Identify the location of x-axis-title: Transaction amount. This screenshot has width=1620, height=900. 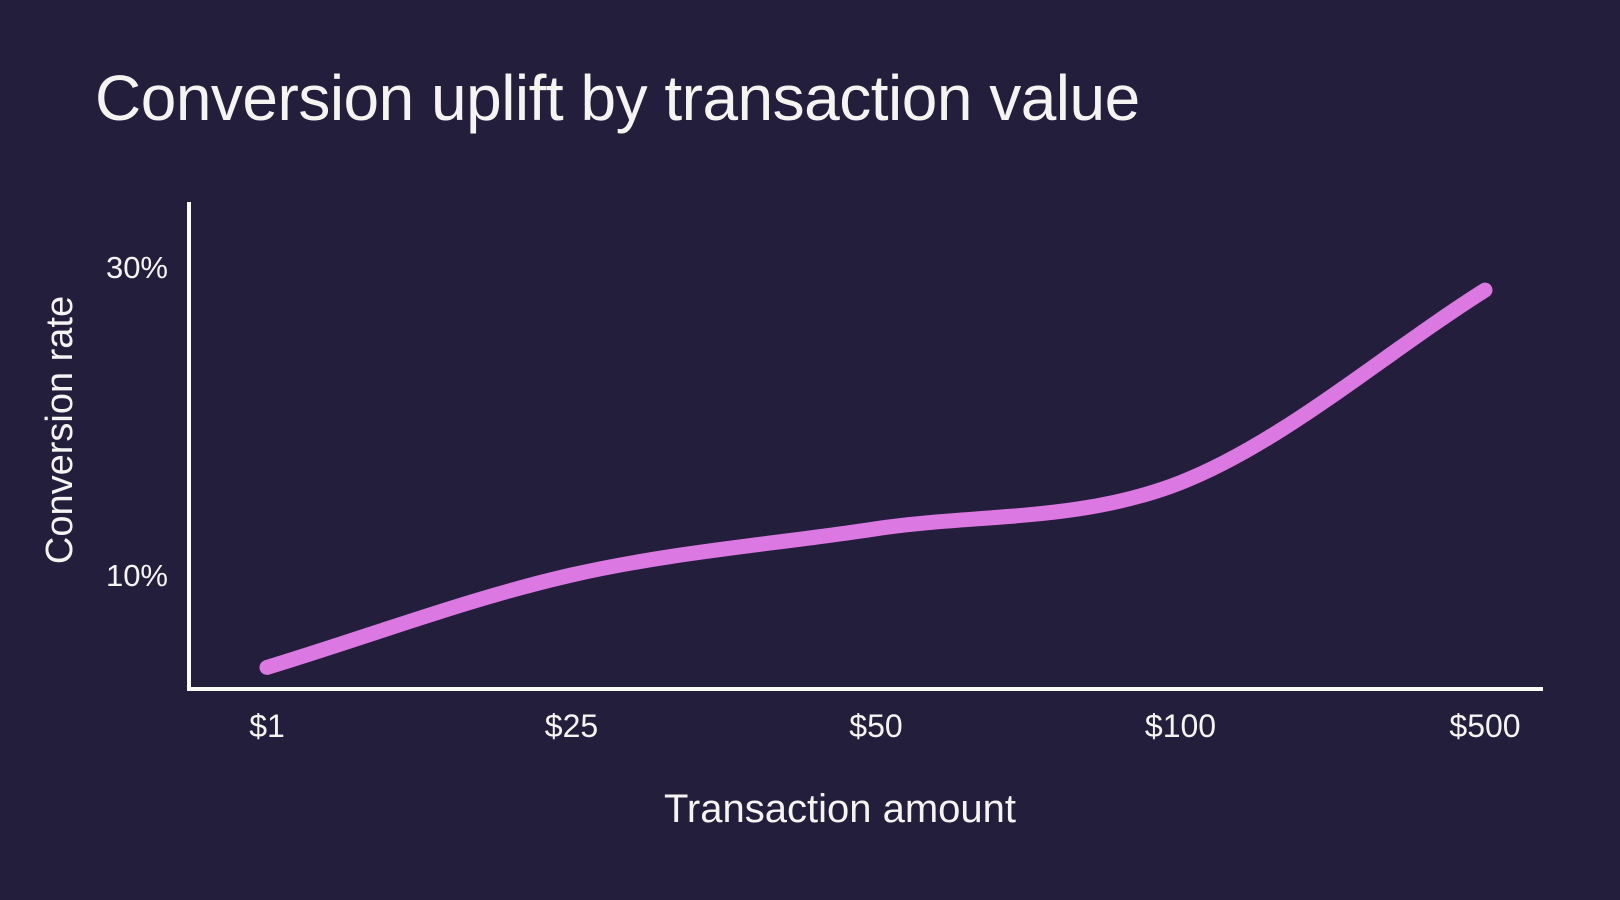
(840, 809).